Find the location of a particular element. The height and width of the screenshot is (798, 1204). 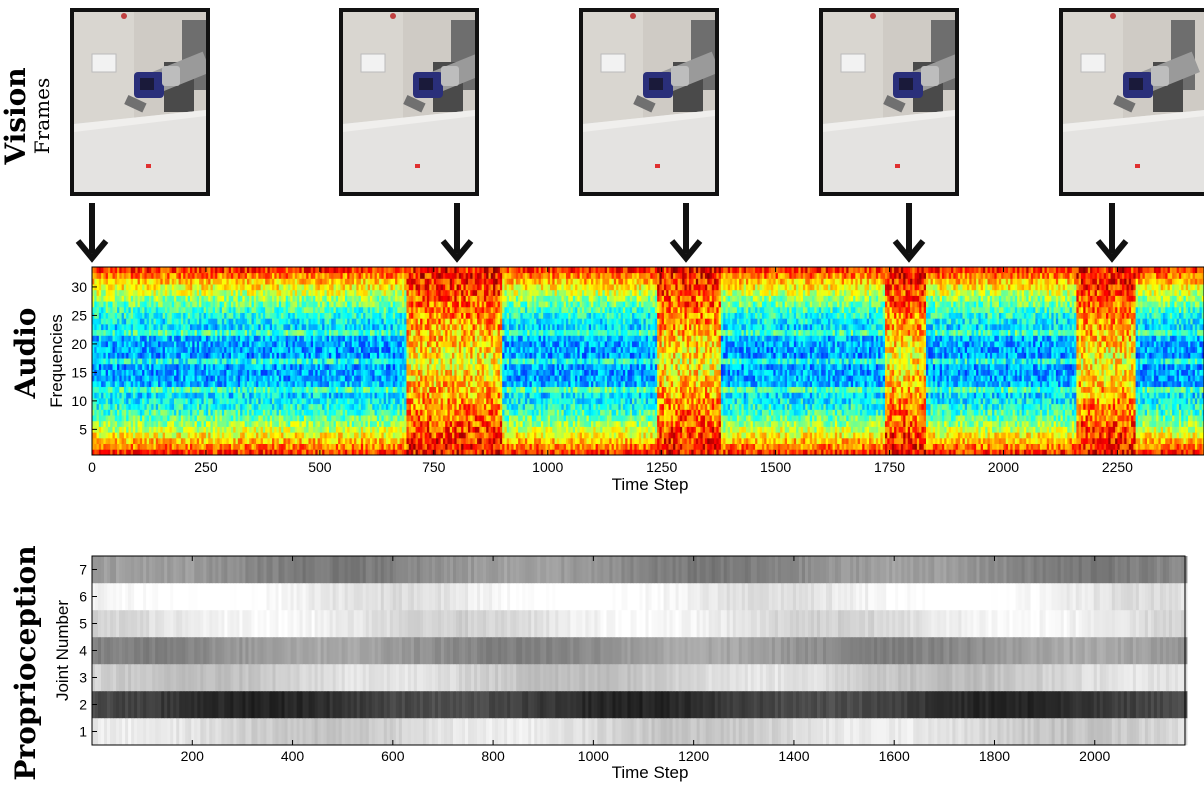

x-tick-label: 1600 is located at coordinates (894, 756).